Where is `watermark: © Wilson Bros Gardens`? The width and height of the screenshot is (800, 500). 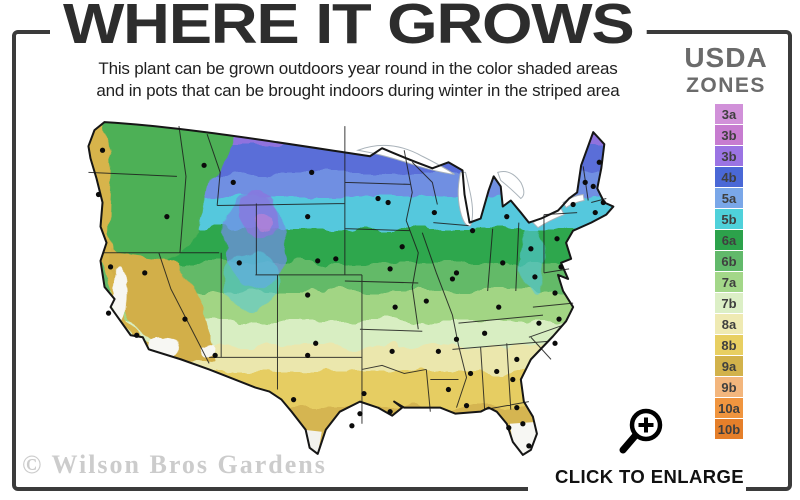
watermark: © Wilson Bros Gardens is located at coordinates (174, 464).